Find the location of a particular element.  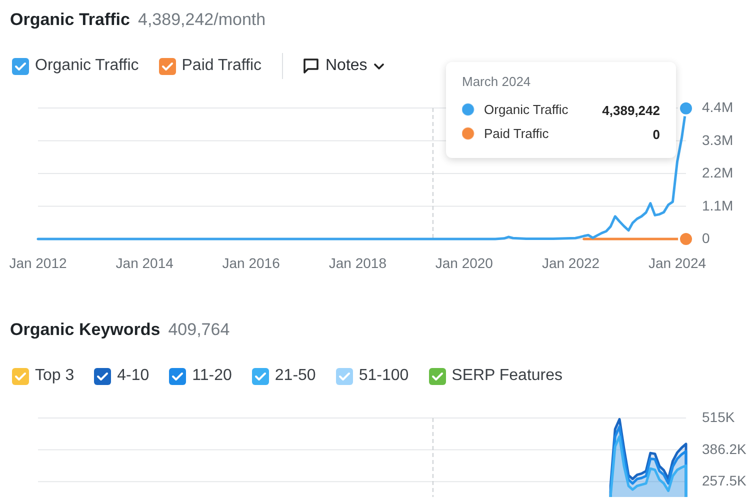

x-tick-label: Jan 2024 is located at coordinates (677, 262).